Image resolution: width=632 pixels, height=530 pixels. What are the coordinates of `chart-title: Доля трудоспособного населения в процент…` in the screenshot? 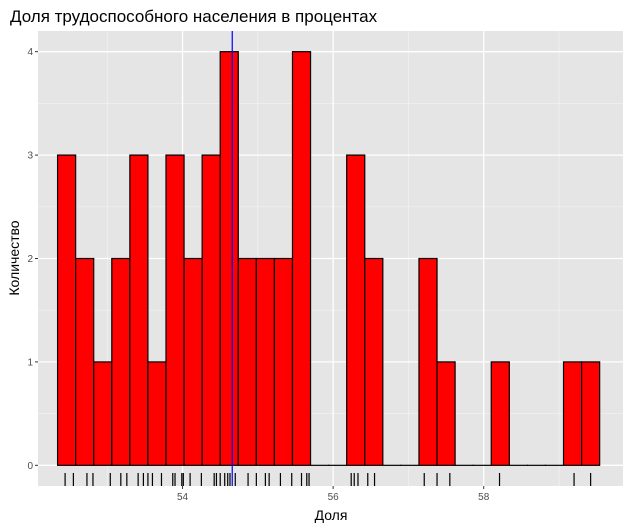 It's located at (194, 16).